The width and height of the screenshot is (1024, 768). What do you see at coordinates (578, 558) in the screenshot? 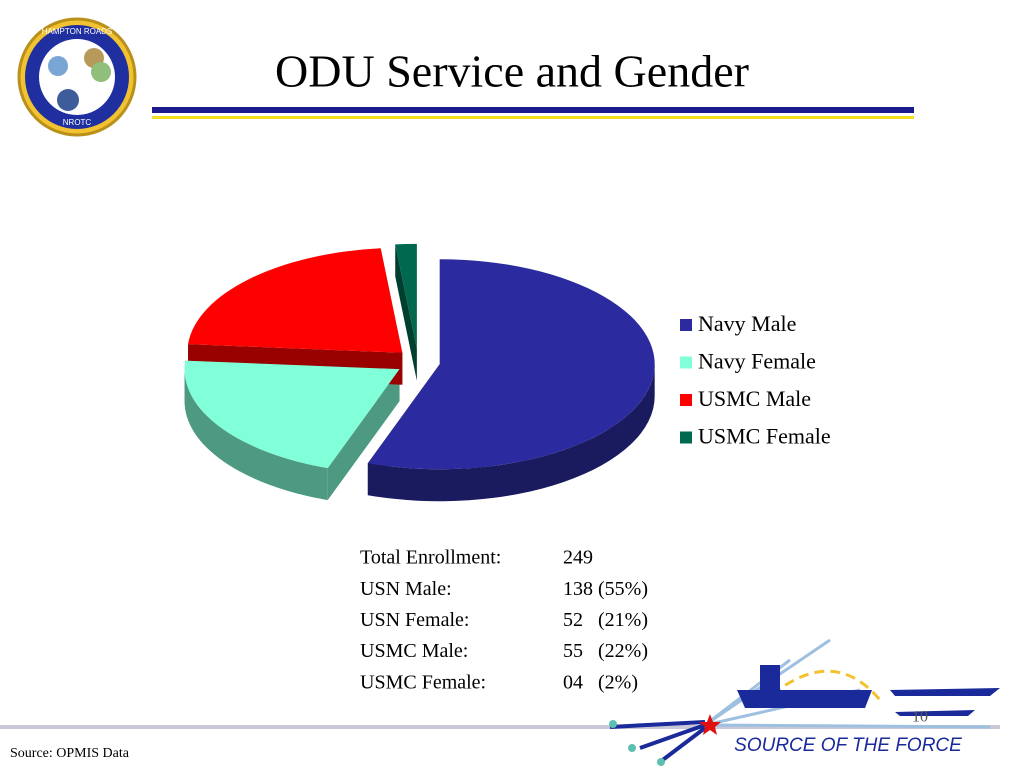
I see `stat-value: 249` at bounding box center [578, 558].